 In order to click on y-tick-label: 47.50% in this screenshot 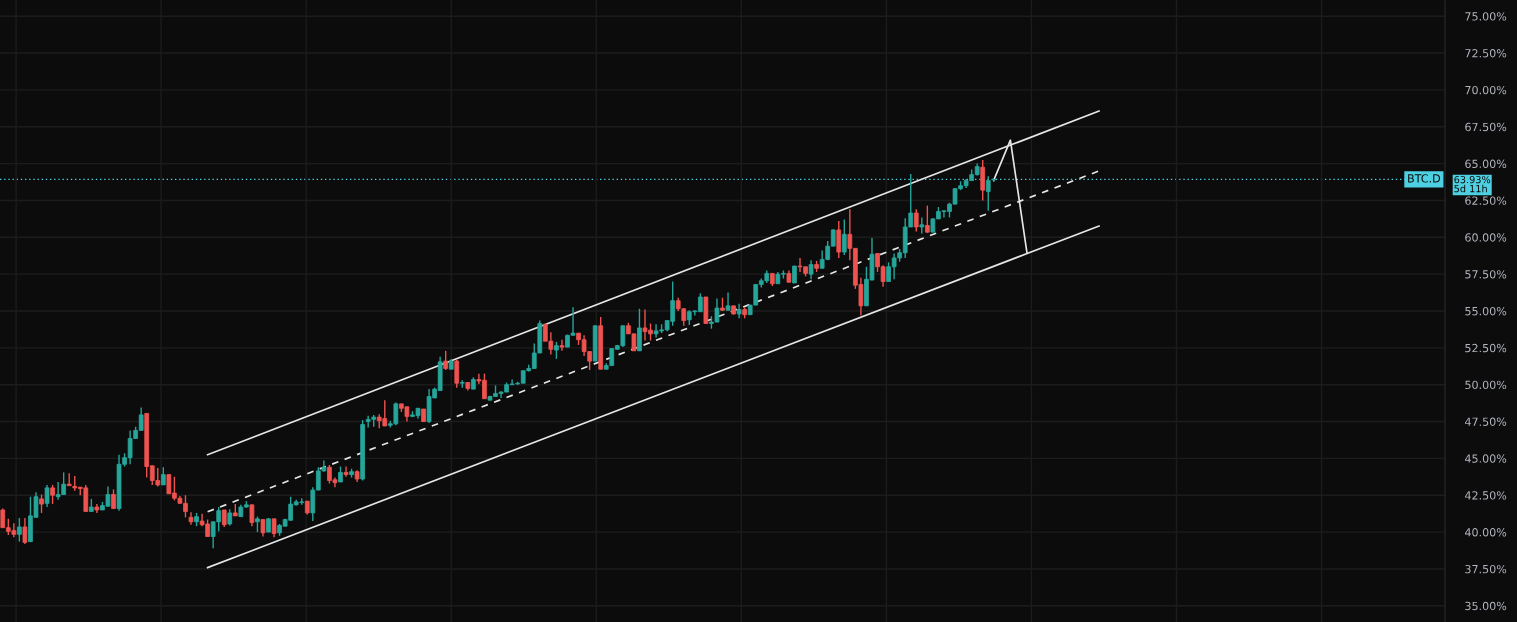, I will do `click(1485, 421)`.